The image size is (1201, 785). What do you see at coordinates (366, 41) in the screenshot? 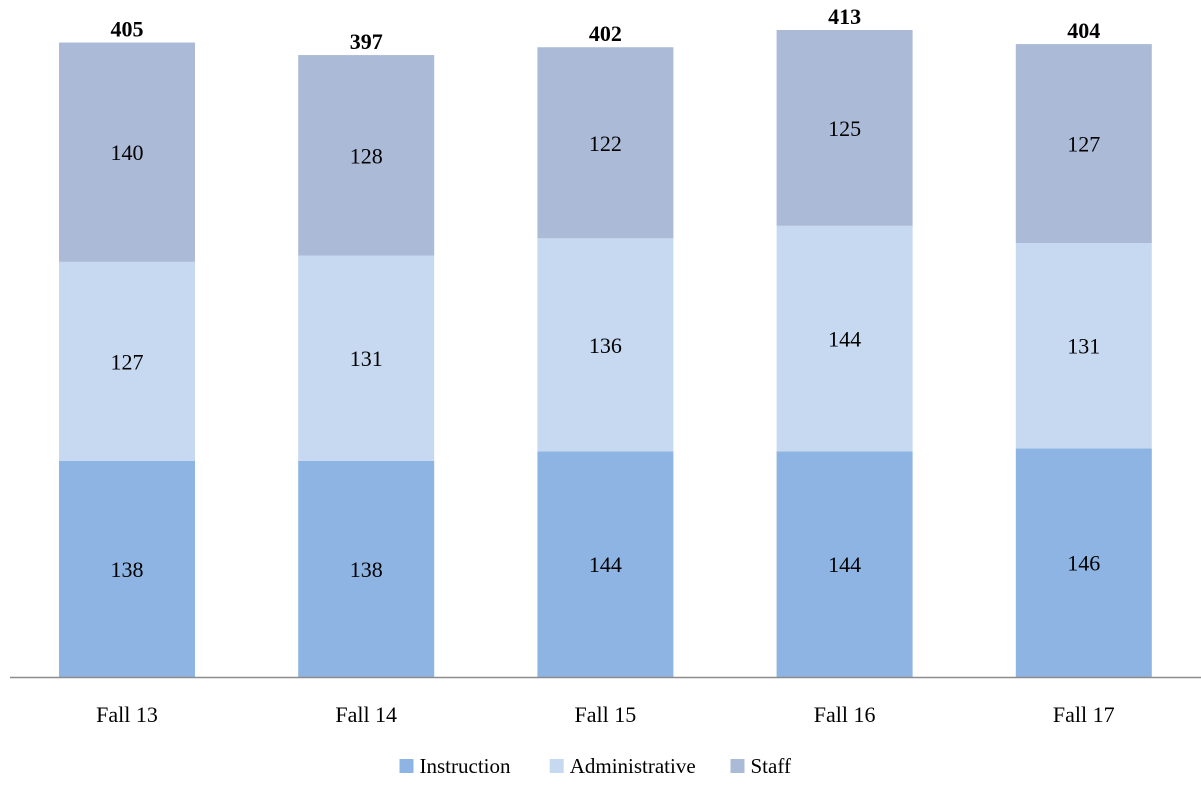
I see `total-value-label: 397` at bounding box center [366, 41].